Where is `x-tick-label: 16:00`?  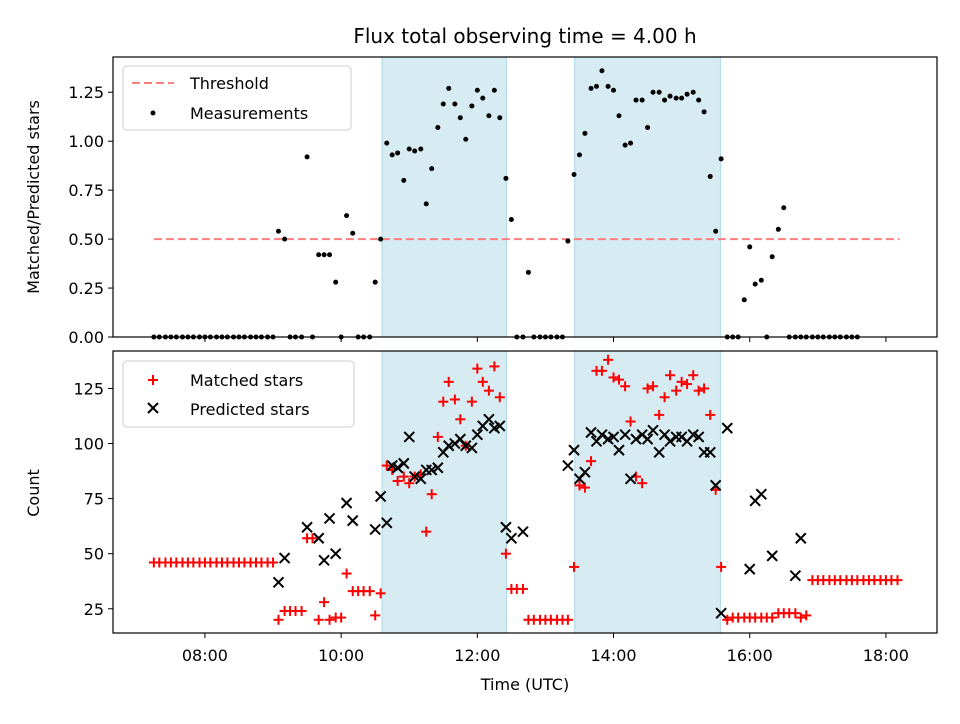 x-tick-label: 16:00 is located at coordinates (750, 655).